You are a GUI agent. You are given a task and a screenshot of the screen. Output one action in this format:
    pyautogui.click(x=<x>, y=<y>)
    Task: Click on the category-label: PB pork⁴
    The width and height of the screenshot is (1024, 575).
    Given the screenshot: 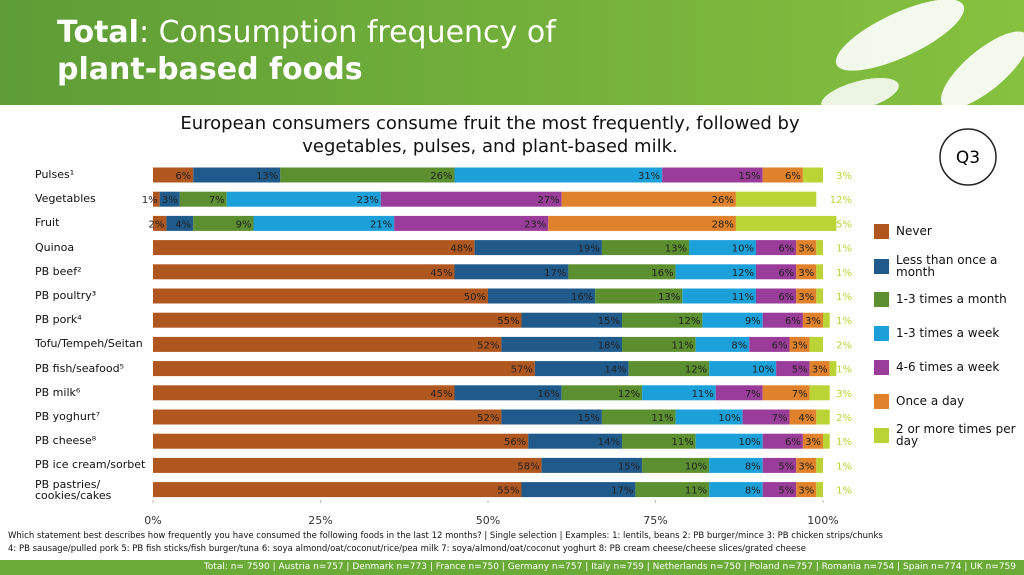 What is the action you would take?
    pyautogui.click(x=58, y=320)
    